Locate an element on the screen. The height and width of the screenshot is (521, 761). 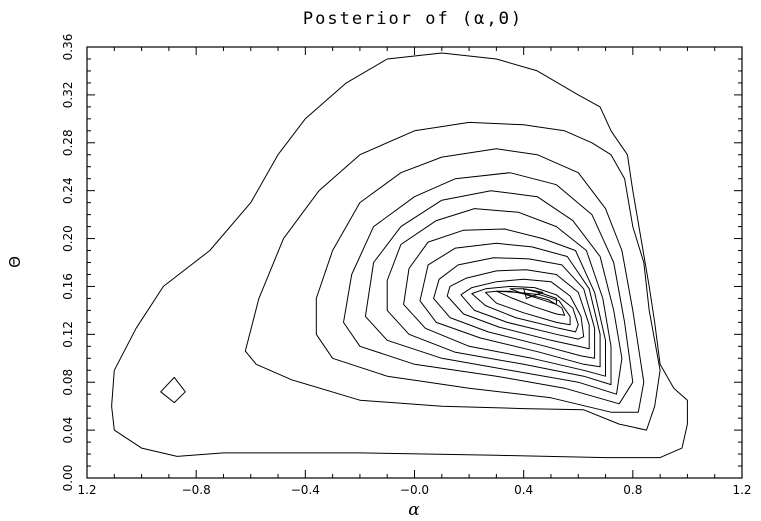
y-tick-label: 0.08 is located at coordinates (68, 382).